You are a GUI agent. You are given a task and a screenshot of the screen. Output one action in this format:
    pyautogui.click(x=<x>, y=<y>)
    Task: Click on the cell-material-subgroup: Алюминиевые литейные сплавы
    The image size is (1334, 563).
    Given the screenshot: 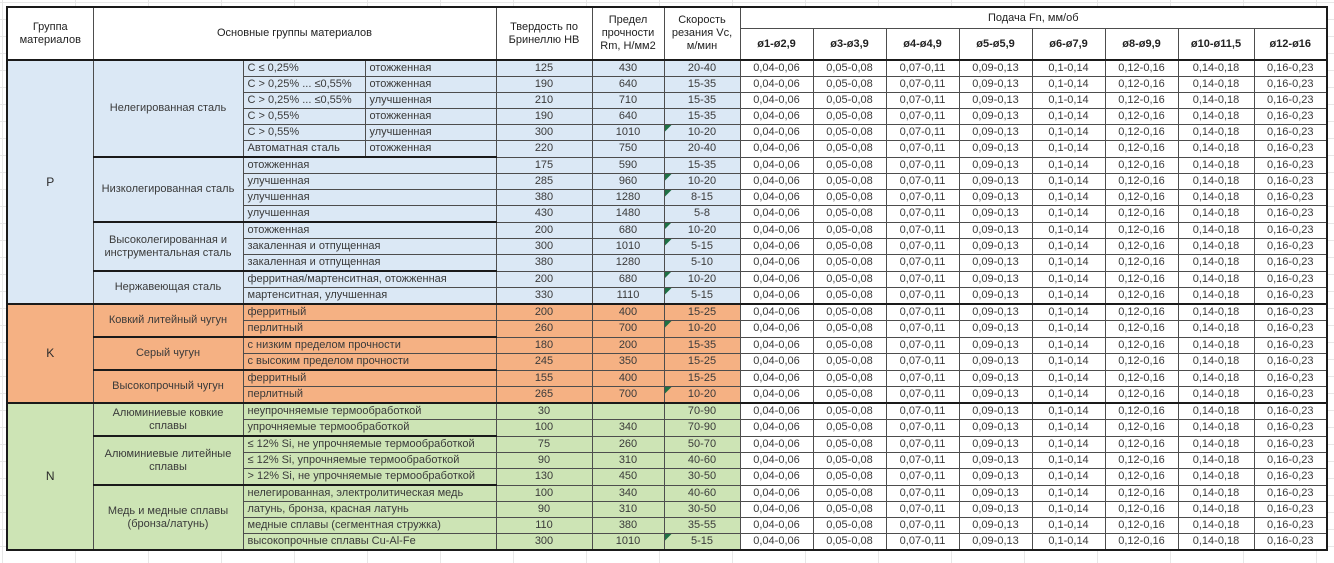 What is the action you would take?
    pyautogui.click(x=168, y=460)
    